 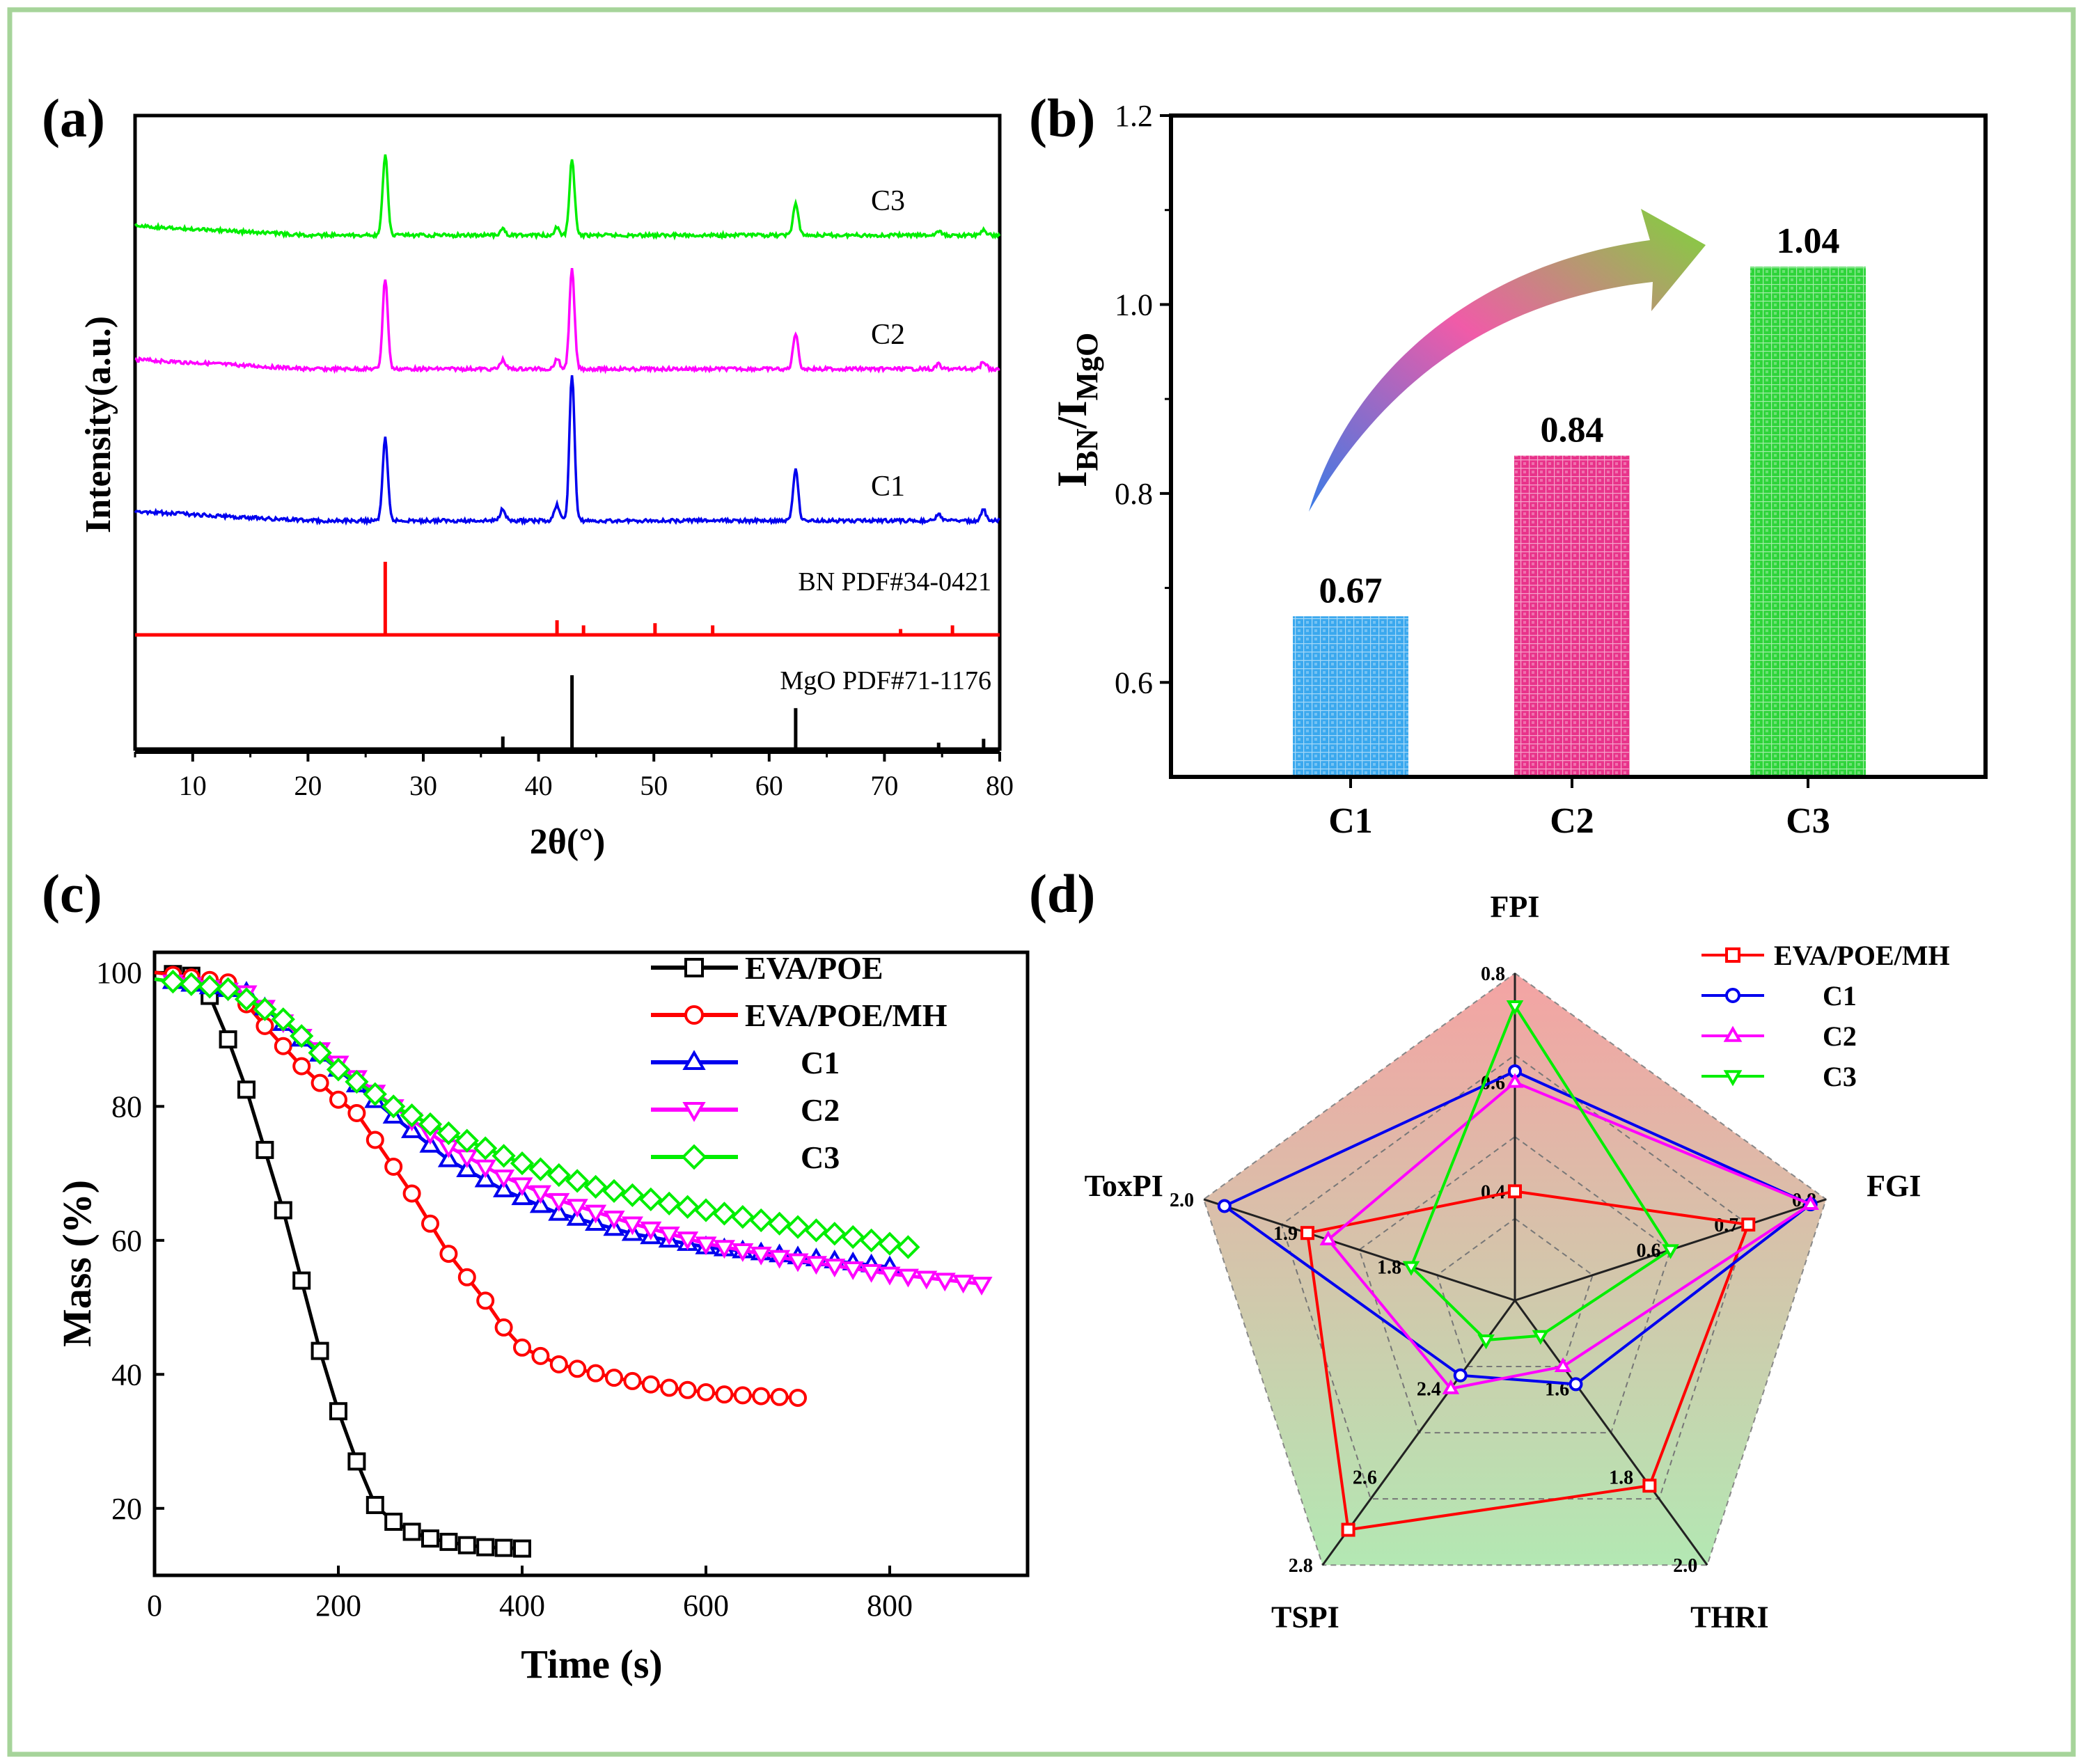 I want to click on radar-axis-label: ToxPI, so click(x=1124, y=1186).